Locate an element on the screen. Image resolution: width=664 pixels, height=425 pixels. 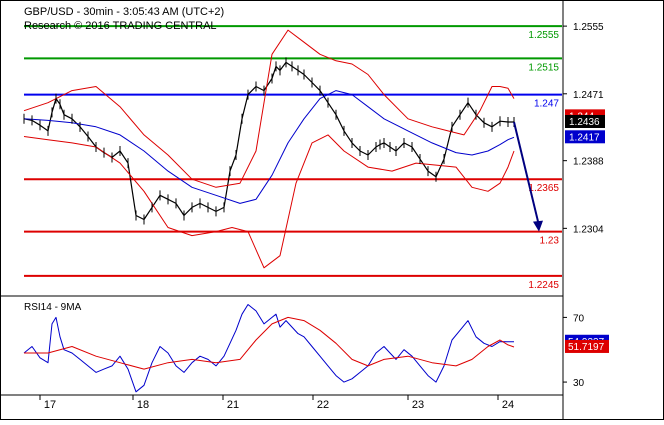
rsi-title: RSI14 - 9MA is located at coordinates (53, 307).